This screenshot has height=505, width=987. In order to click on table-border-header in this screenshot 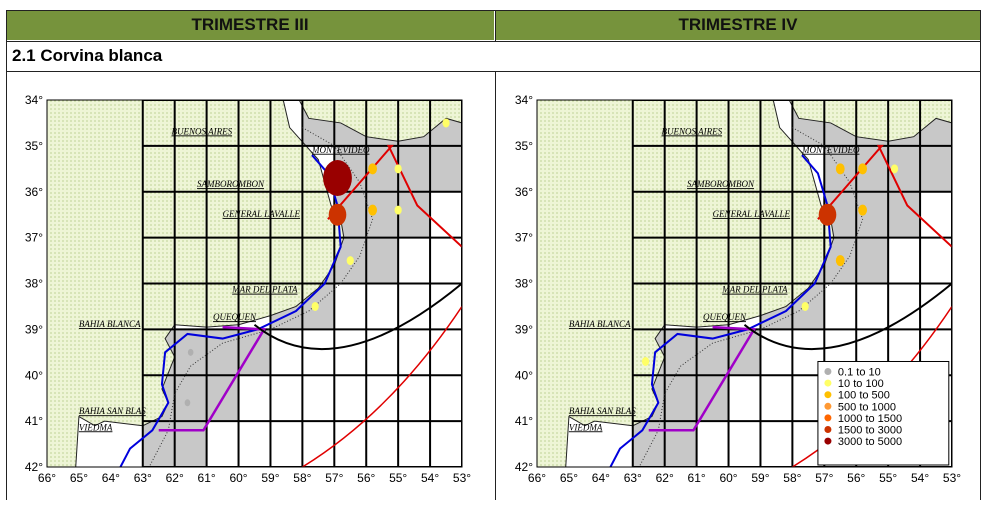, I will do `click(493, 41)`.